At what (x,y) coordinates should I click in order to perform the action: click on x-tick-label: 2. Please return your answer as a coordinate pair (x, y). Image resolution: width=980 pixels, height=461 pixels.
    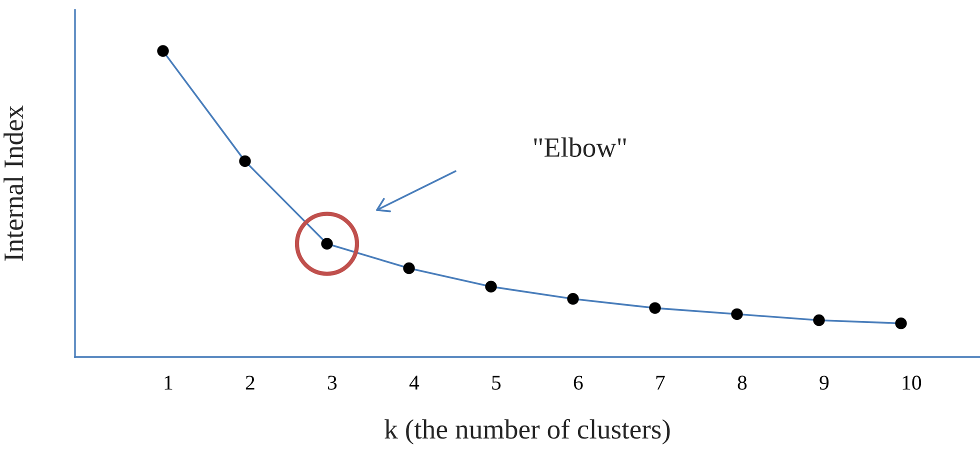
    Looking at the image, I should click on (250, 383).